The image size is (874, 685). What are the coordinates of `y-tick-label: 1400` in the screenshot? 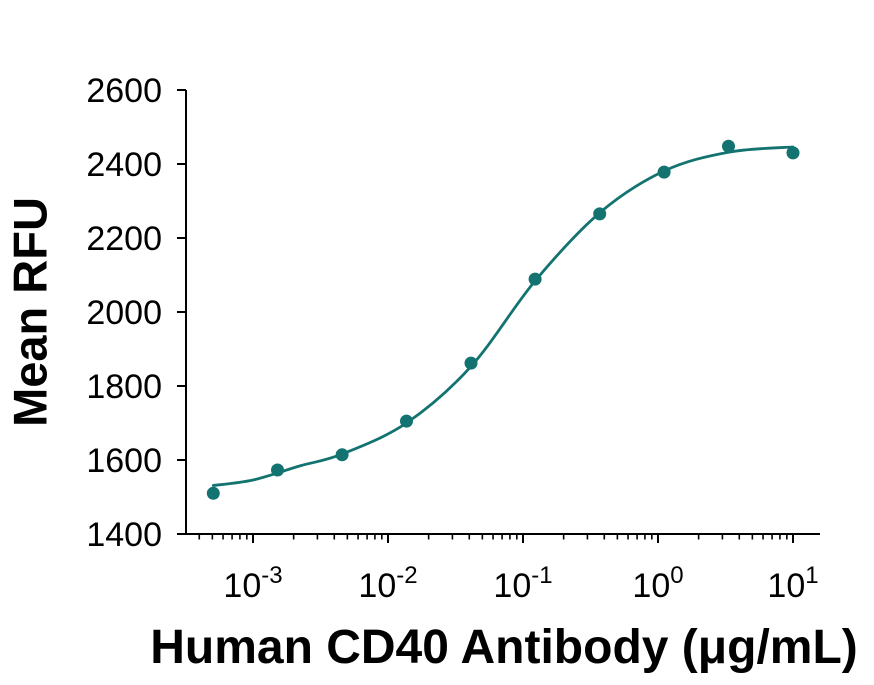 It's located at (124, 535).